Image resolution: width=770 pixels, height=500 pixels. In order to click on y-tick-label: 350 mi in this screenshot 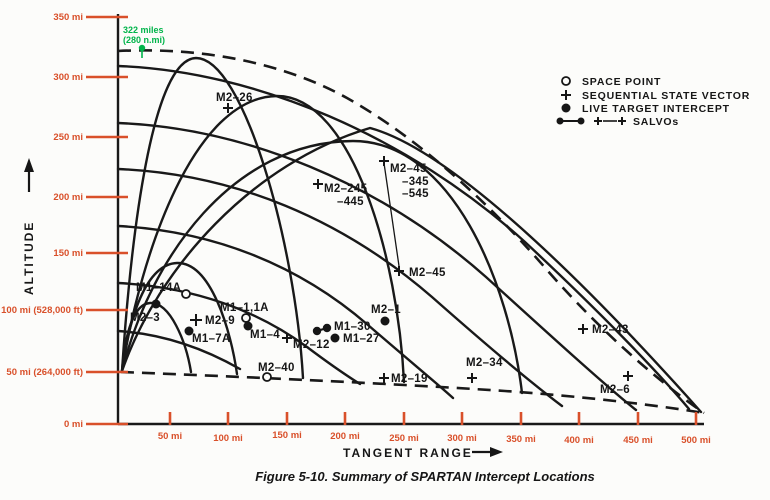, I will do `click(68, 17)`.